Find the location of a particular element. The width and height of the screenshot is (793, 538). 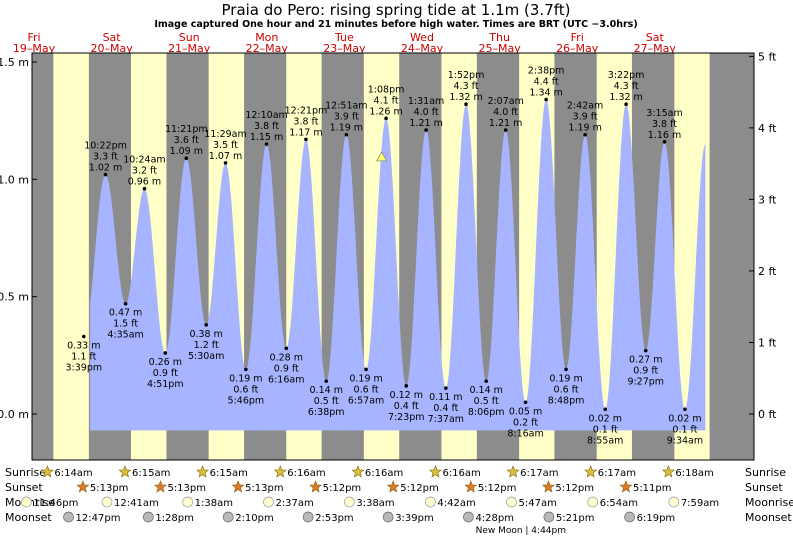

day-date: 21–May is located at coordinates (189, 48).